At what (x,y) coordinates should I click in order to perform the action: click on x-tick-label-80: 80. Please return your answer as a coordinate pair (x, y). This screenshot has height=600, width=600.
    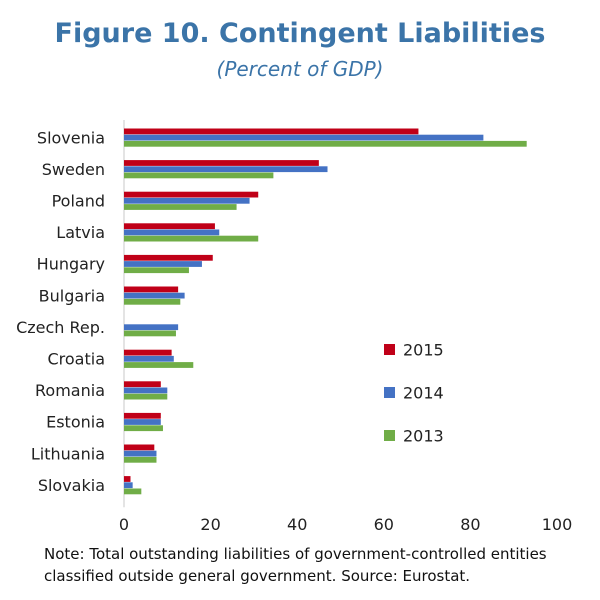
    Looking at the image, I should click on (470, 524).